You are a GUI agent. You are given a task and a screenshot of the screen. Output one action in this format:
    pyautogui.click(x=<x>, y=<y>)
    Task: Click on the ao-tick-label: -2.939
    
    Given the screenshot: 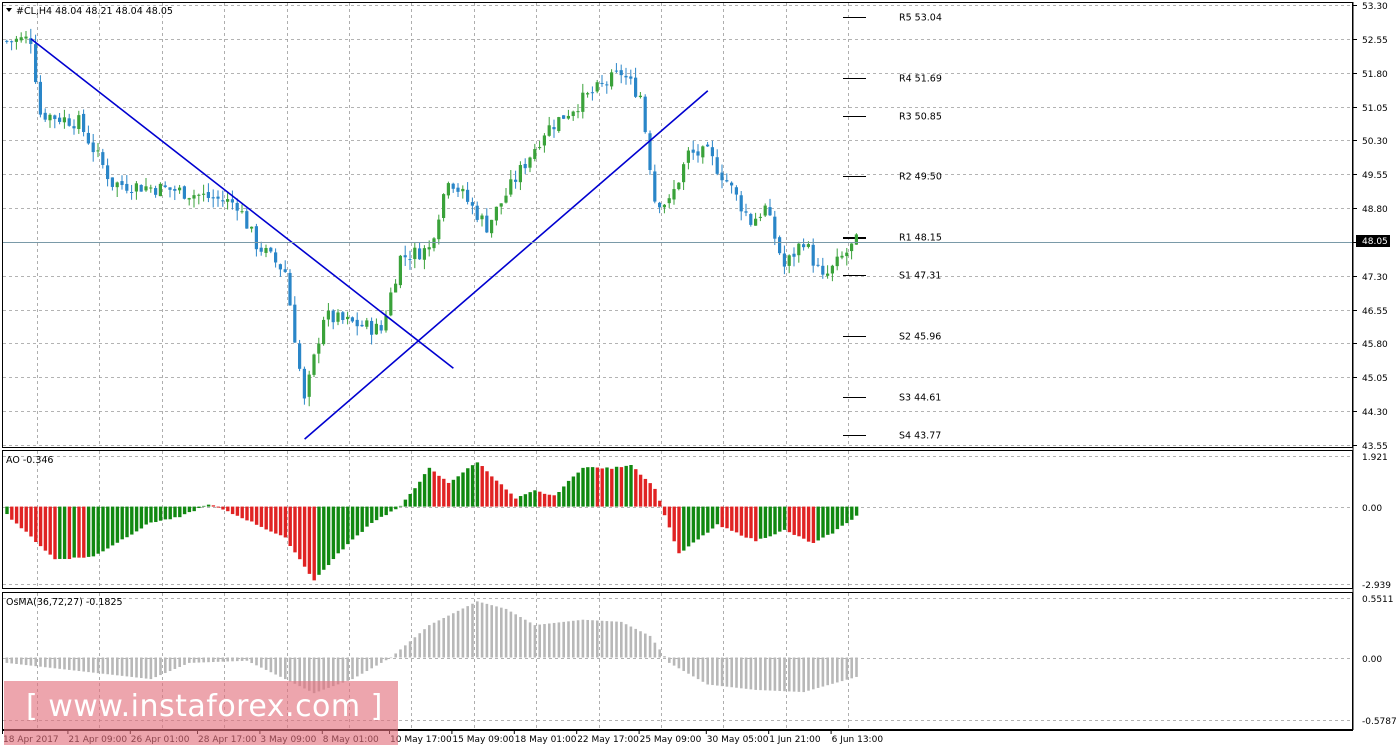 What is the action you would take?
    pyautogui.click(x=1376, y=586)
    